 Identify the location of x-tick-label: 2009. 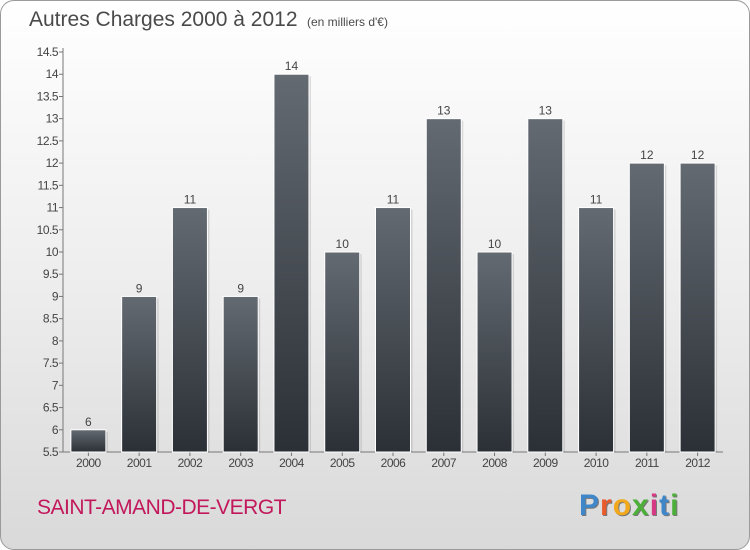
(546, 463).